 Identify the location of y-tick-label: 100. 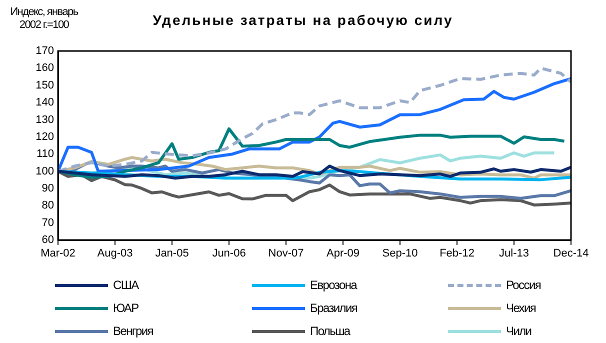
(45, 171).